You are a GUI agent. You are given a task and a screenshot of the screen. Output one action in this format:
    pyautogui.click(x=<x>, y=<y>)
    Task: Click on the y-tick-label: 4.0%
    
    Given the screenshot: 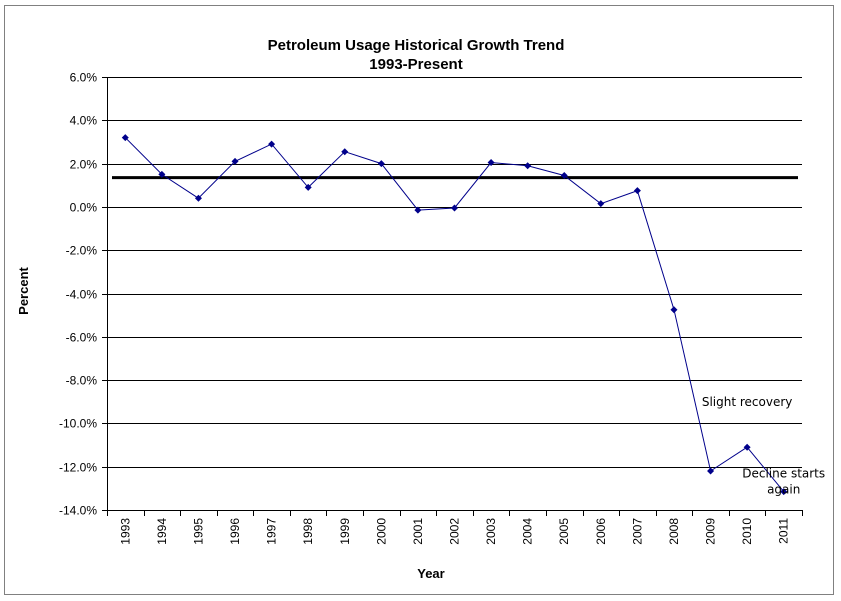 What is the action you would take?
    pyautogui.click(x=84, y=121)
    